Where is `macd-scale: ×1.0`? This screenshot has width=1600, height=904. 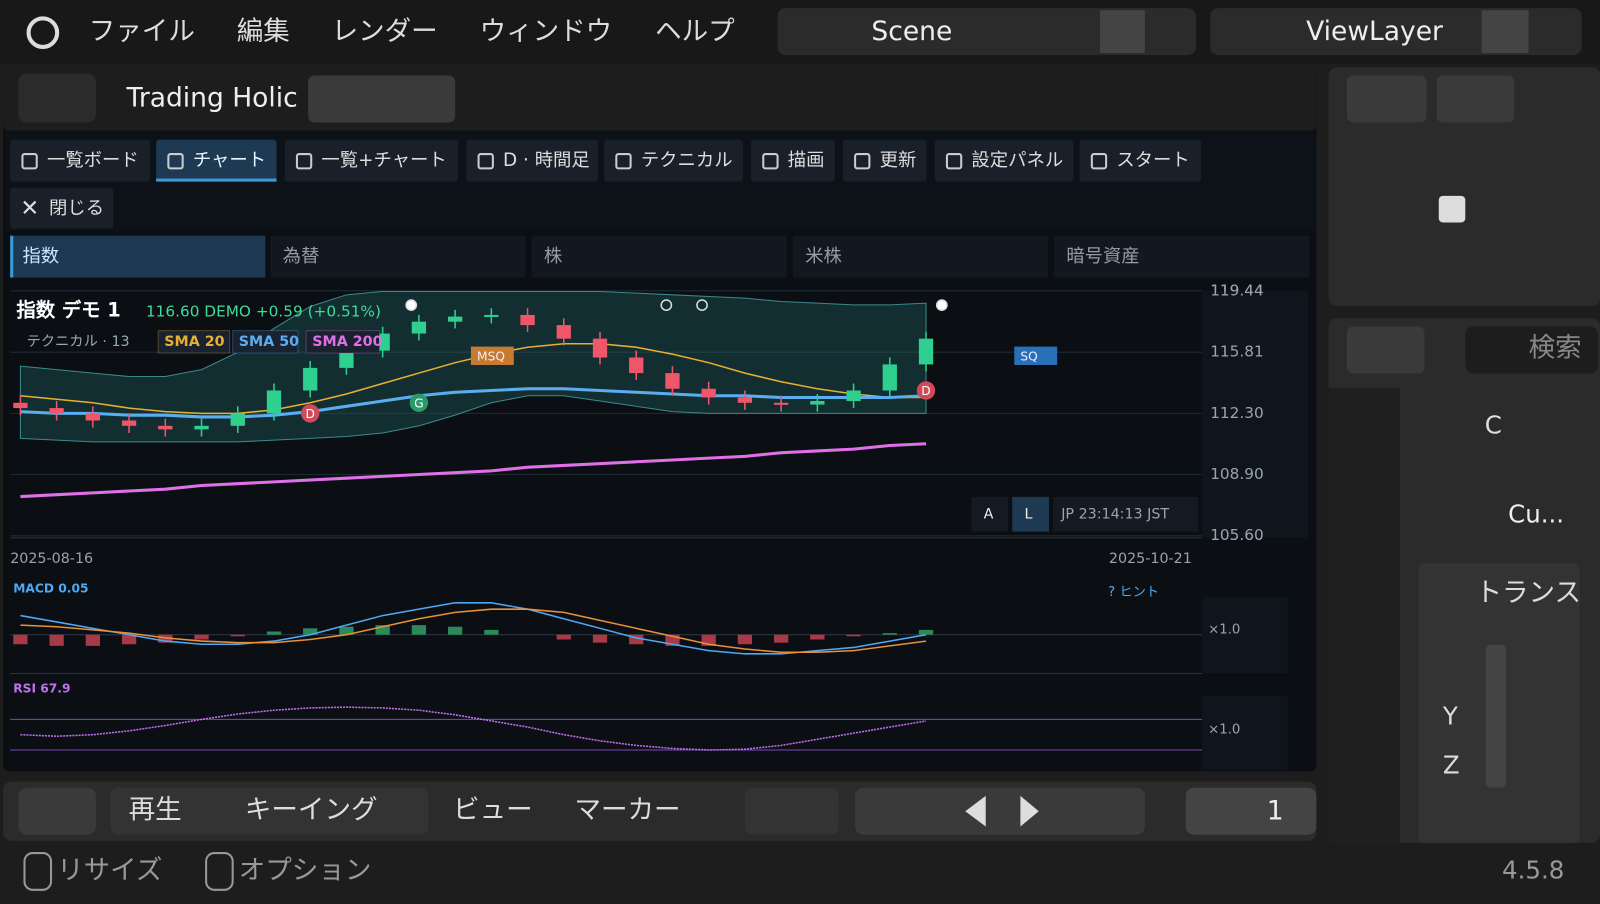 macd-scale: ×1.0 is located at coordinates (1224, 630).